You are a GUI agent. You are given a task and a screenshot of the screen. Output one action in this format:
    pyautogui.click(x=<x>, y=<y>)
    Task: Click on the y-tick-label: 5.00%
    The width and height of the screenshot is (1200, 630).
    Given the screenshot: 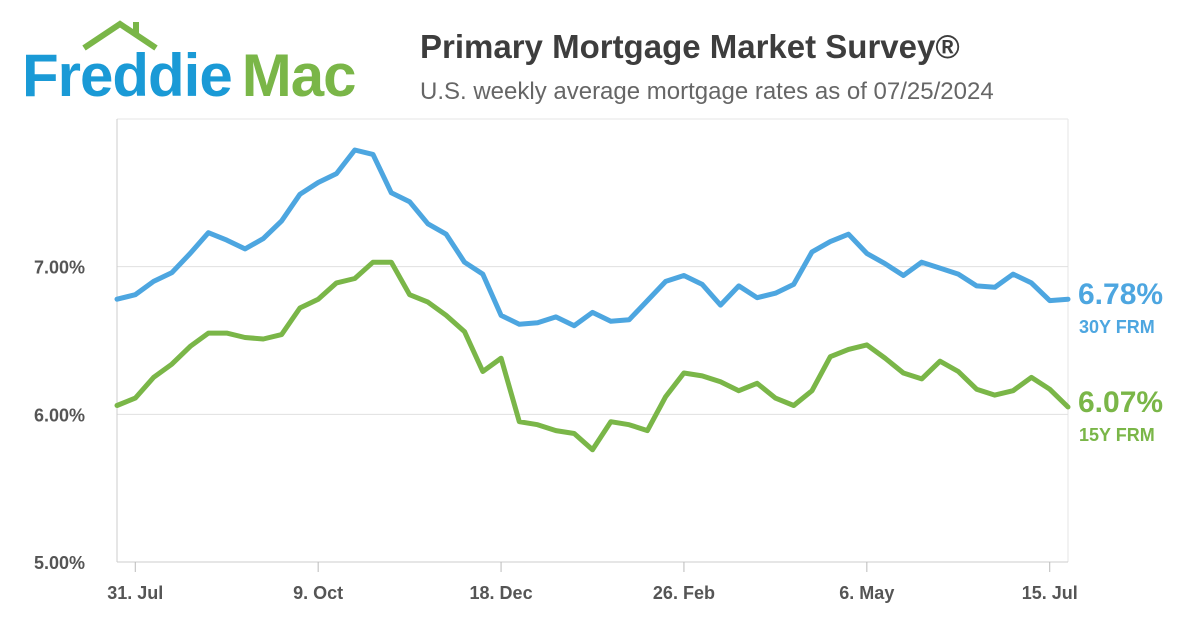 What is the action you would take?
    pyautogui.click(x=59, y=563)
    